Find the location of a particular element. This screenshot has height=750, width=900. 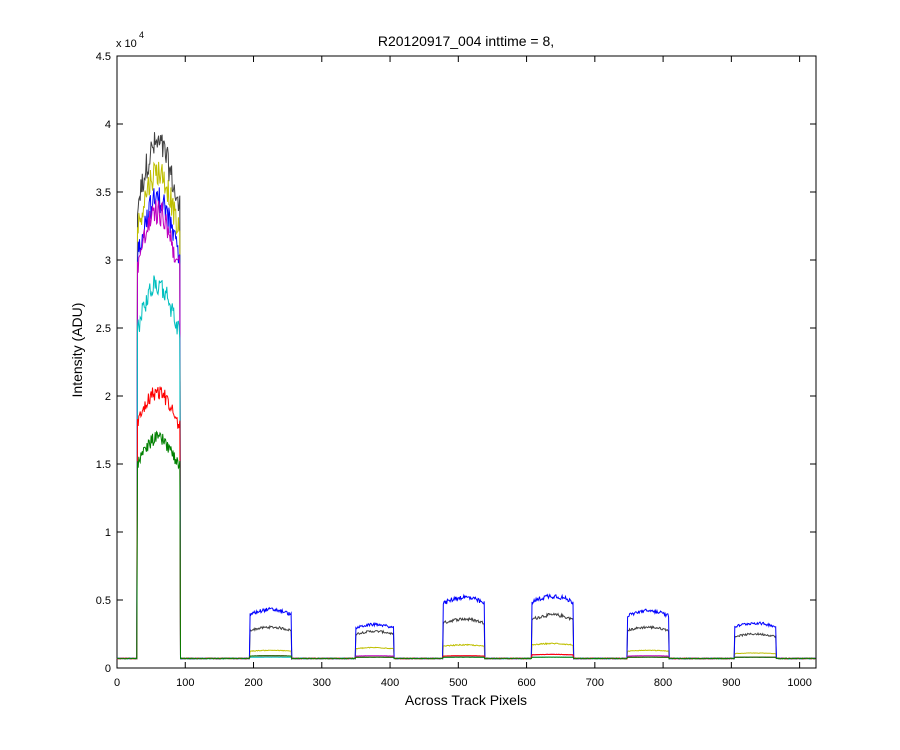

y-tick-label: 2 is located at coordinates (108, 397).